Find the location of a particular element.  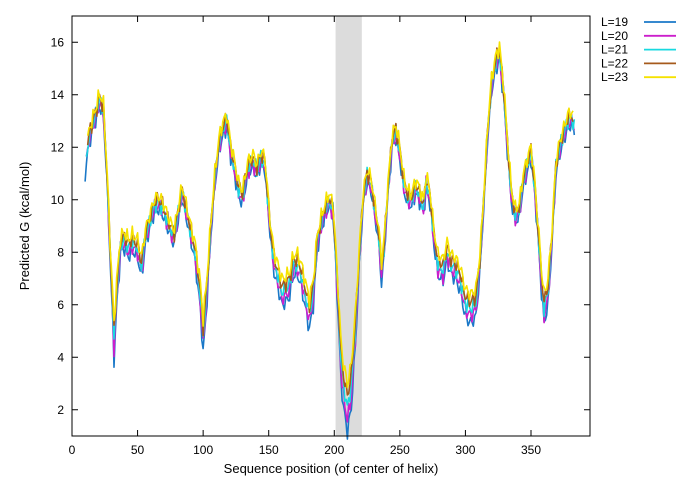

y-tick-label: 10 is located at coordinates (58, 200).